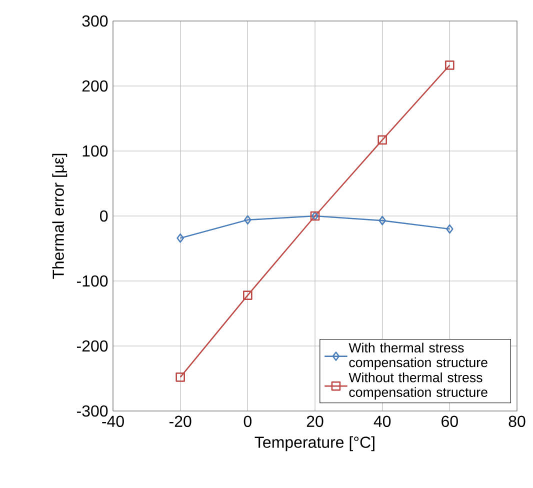 This screenshot has width=533, height=488. Describe the element at coordinates (314, 444) in the screenshot. I see `x-axis-title: Temperature [°C]` at that location.